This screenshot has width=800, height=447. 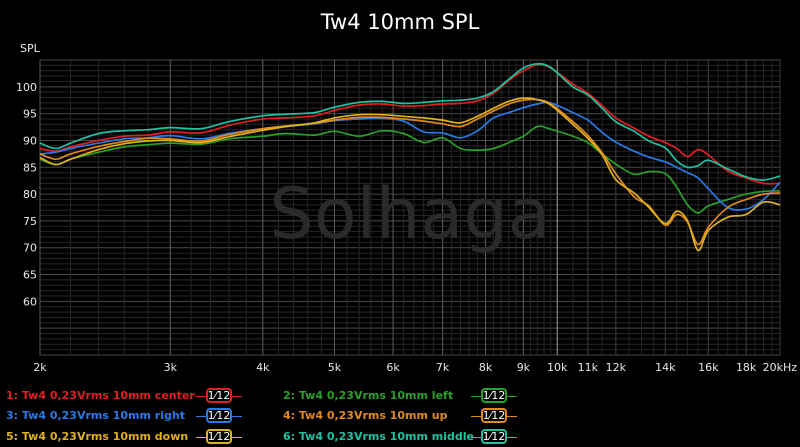 I want to click on smoothing-button-up: 1⁄12, so click(x=494, y=415).